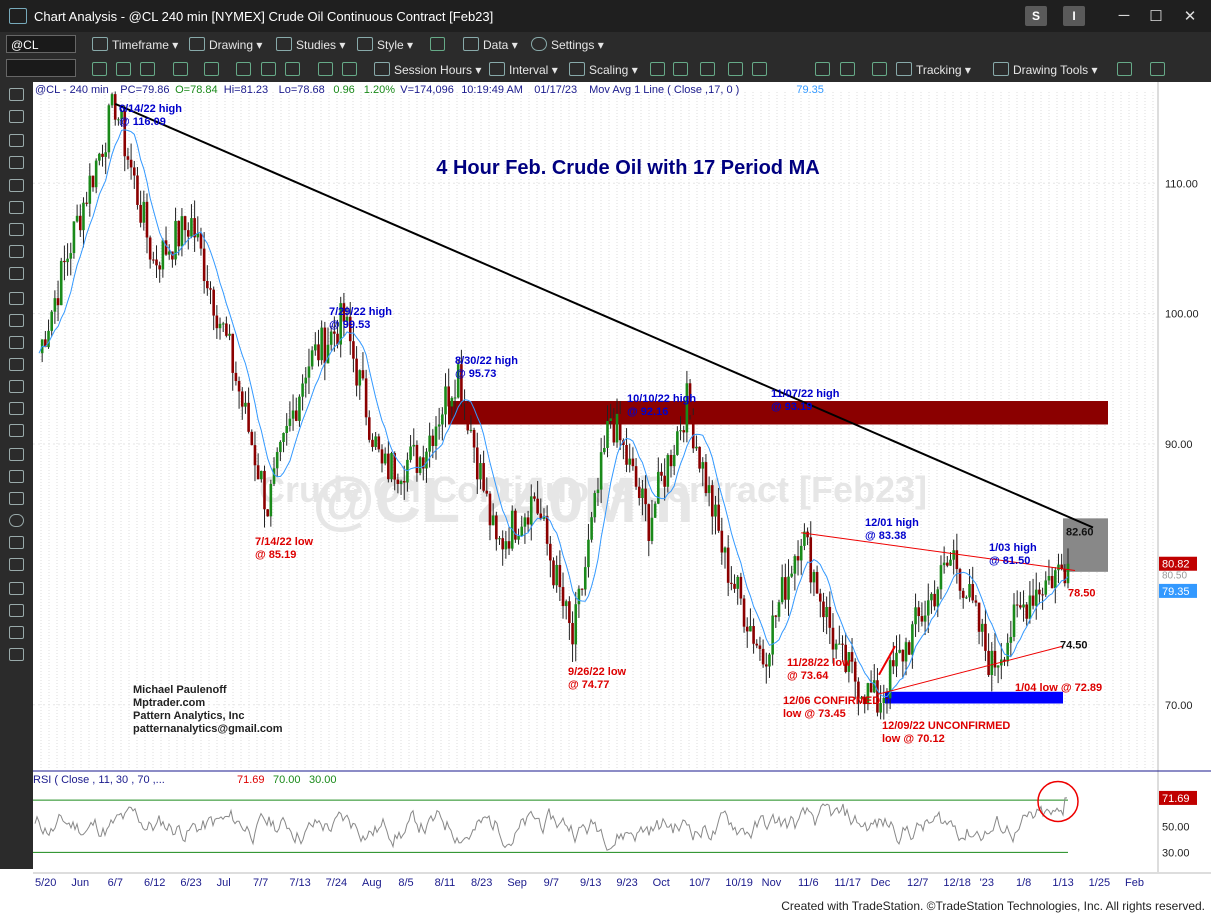 The height and width of the screenshot is (914, 1211). What do you see at coordinates (16, 94) in the screenshot?
I see `pointer-icon` at bounding box center [16, 94].